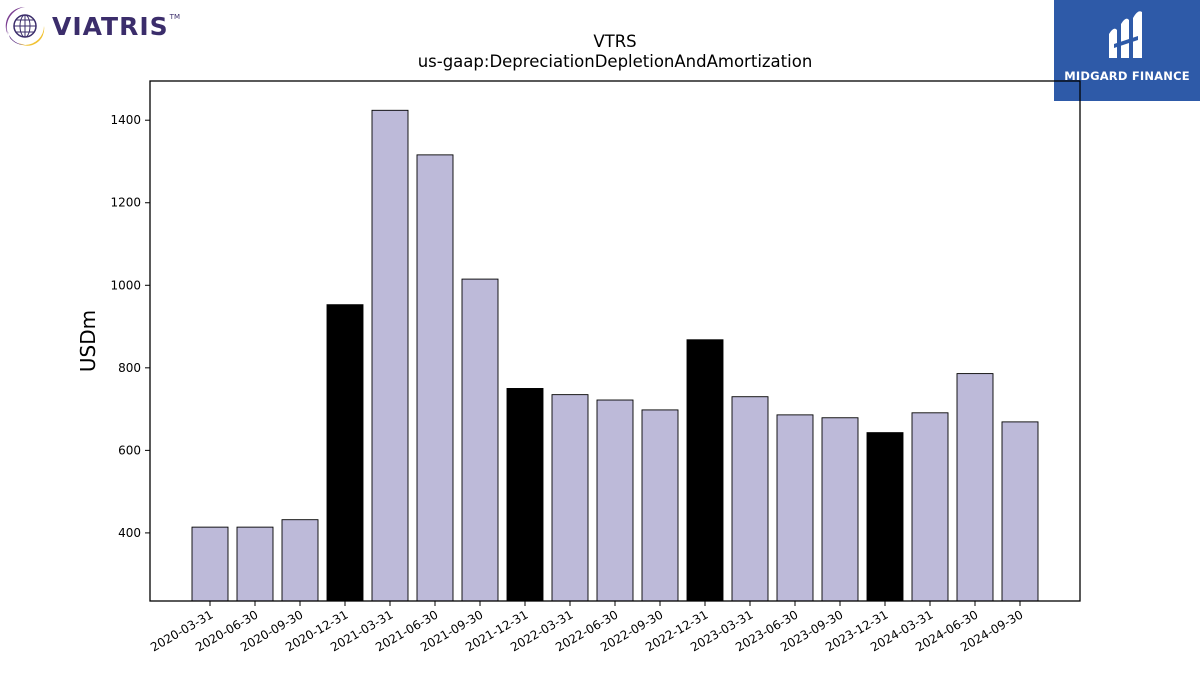  I want to click on viatris-globe-icon, so click(25, 26).